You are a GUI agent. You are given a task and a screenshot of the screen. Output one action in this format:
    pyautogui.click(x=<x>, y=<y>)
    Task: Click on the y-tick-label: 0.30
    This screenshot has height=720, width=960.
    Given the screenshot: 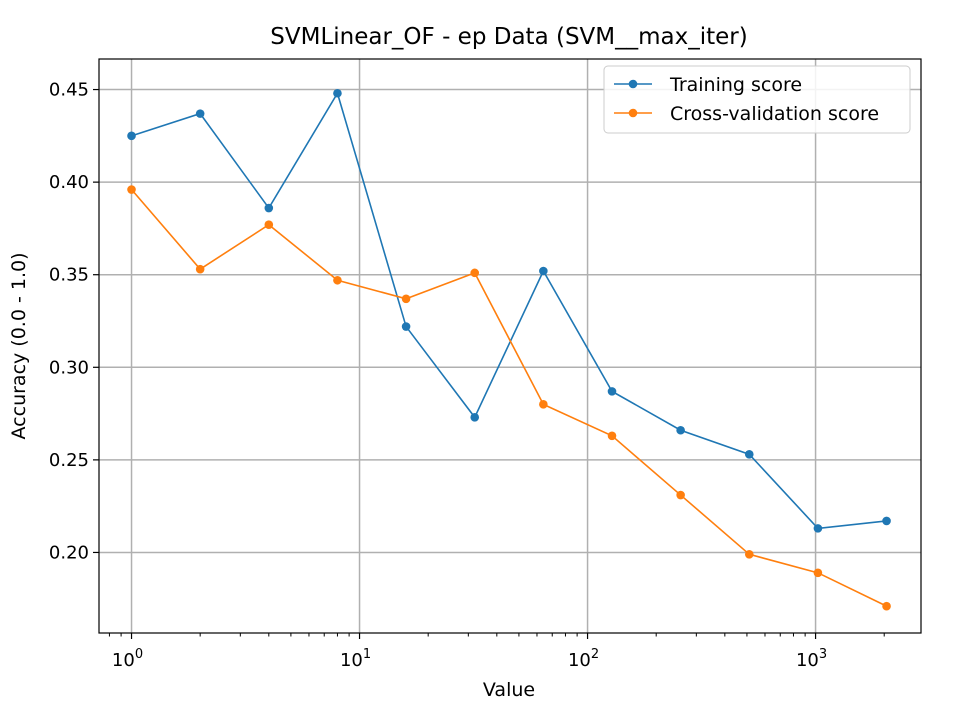 What is the action you would take?
    pyautogui.click(x=69, y=367)
    